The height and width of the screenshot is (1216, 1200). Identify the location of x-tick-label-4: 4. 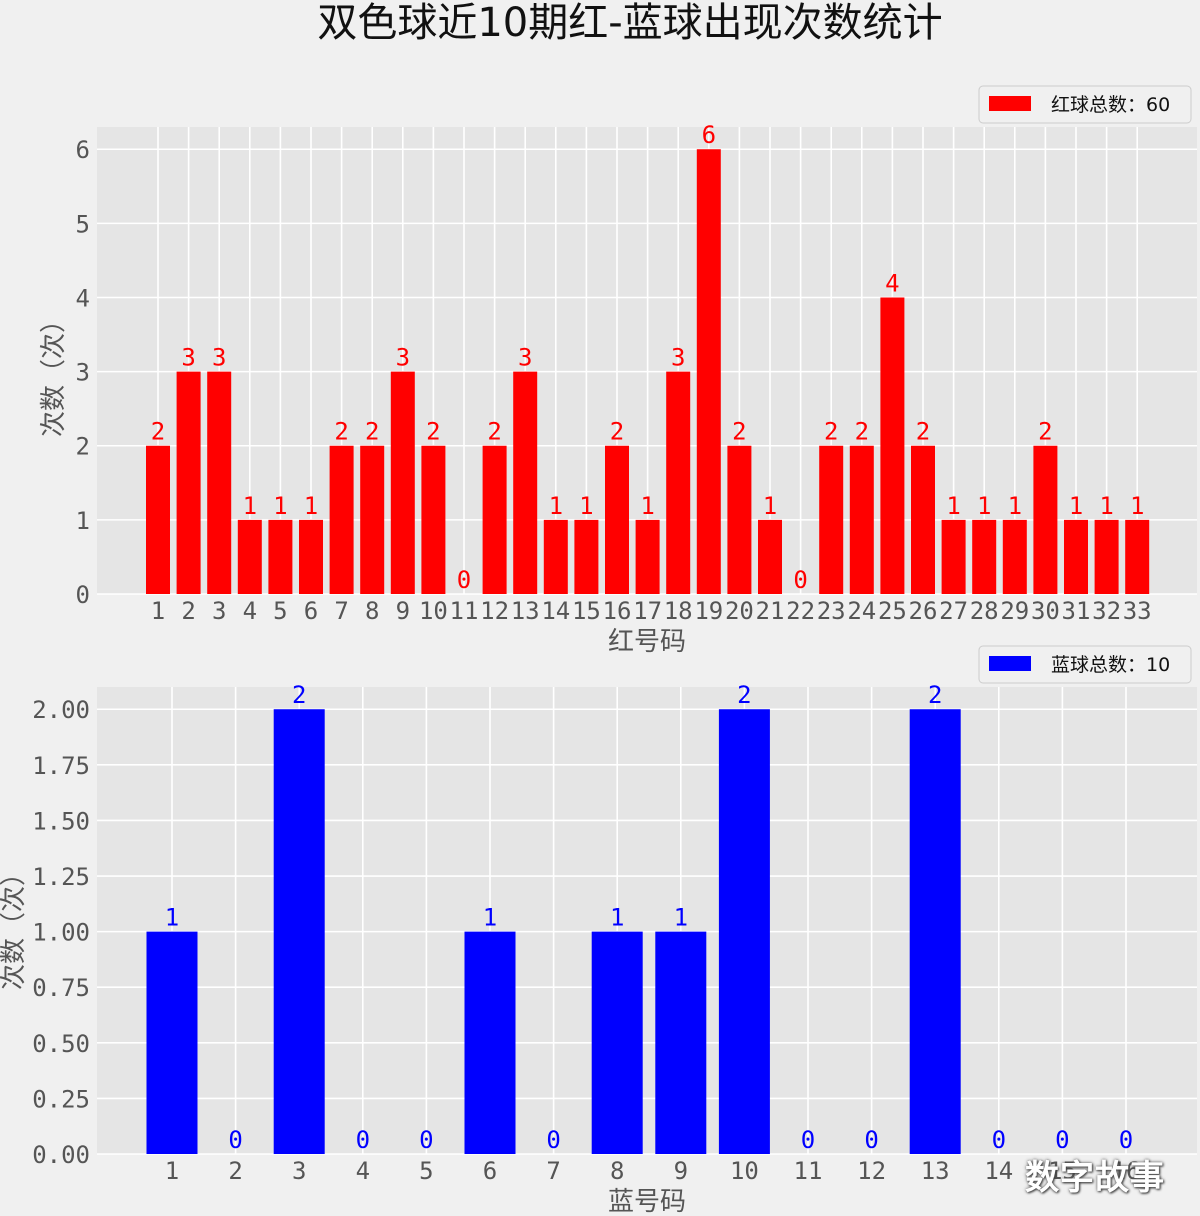
(250, 611).